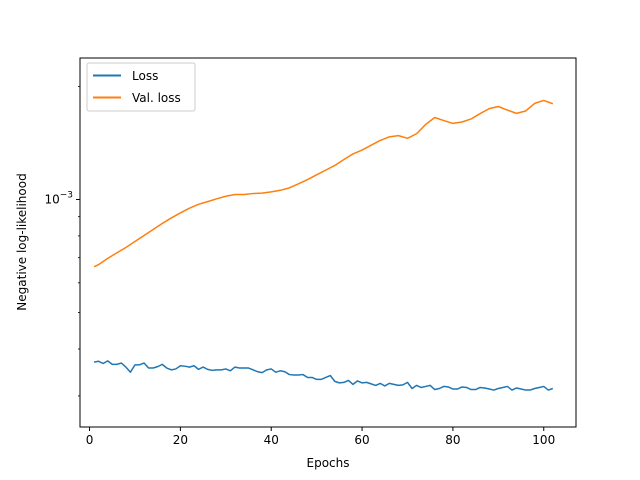 Image resolution: width=640 pixels, height=480 pixels. What do you see at coordinates (58, 198) in the screenshot?
I see `y-tick-label: 10−3` at bounding box center [58, 198].